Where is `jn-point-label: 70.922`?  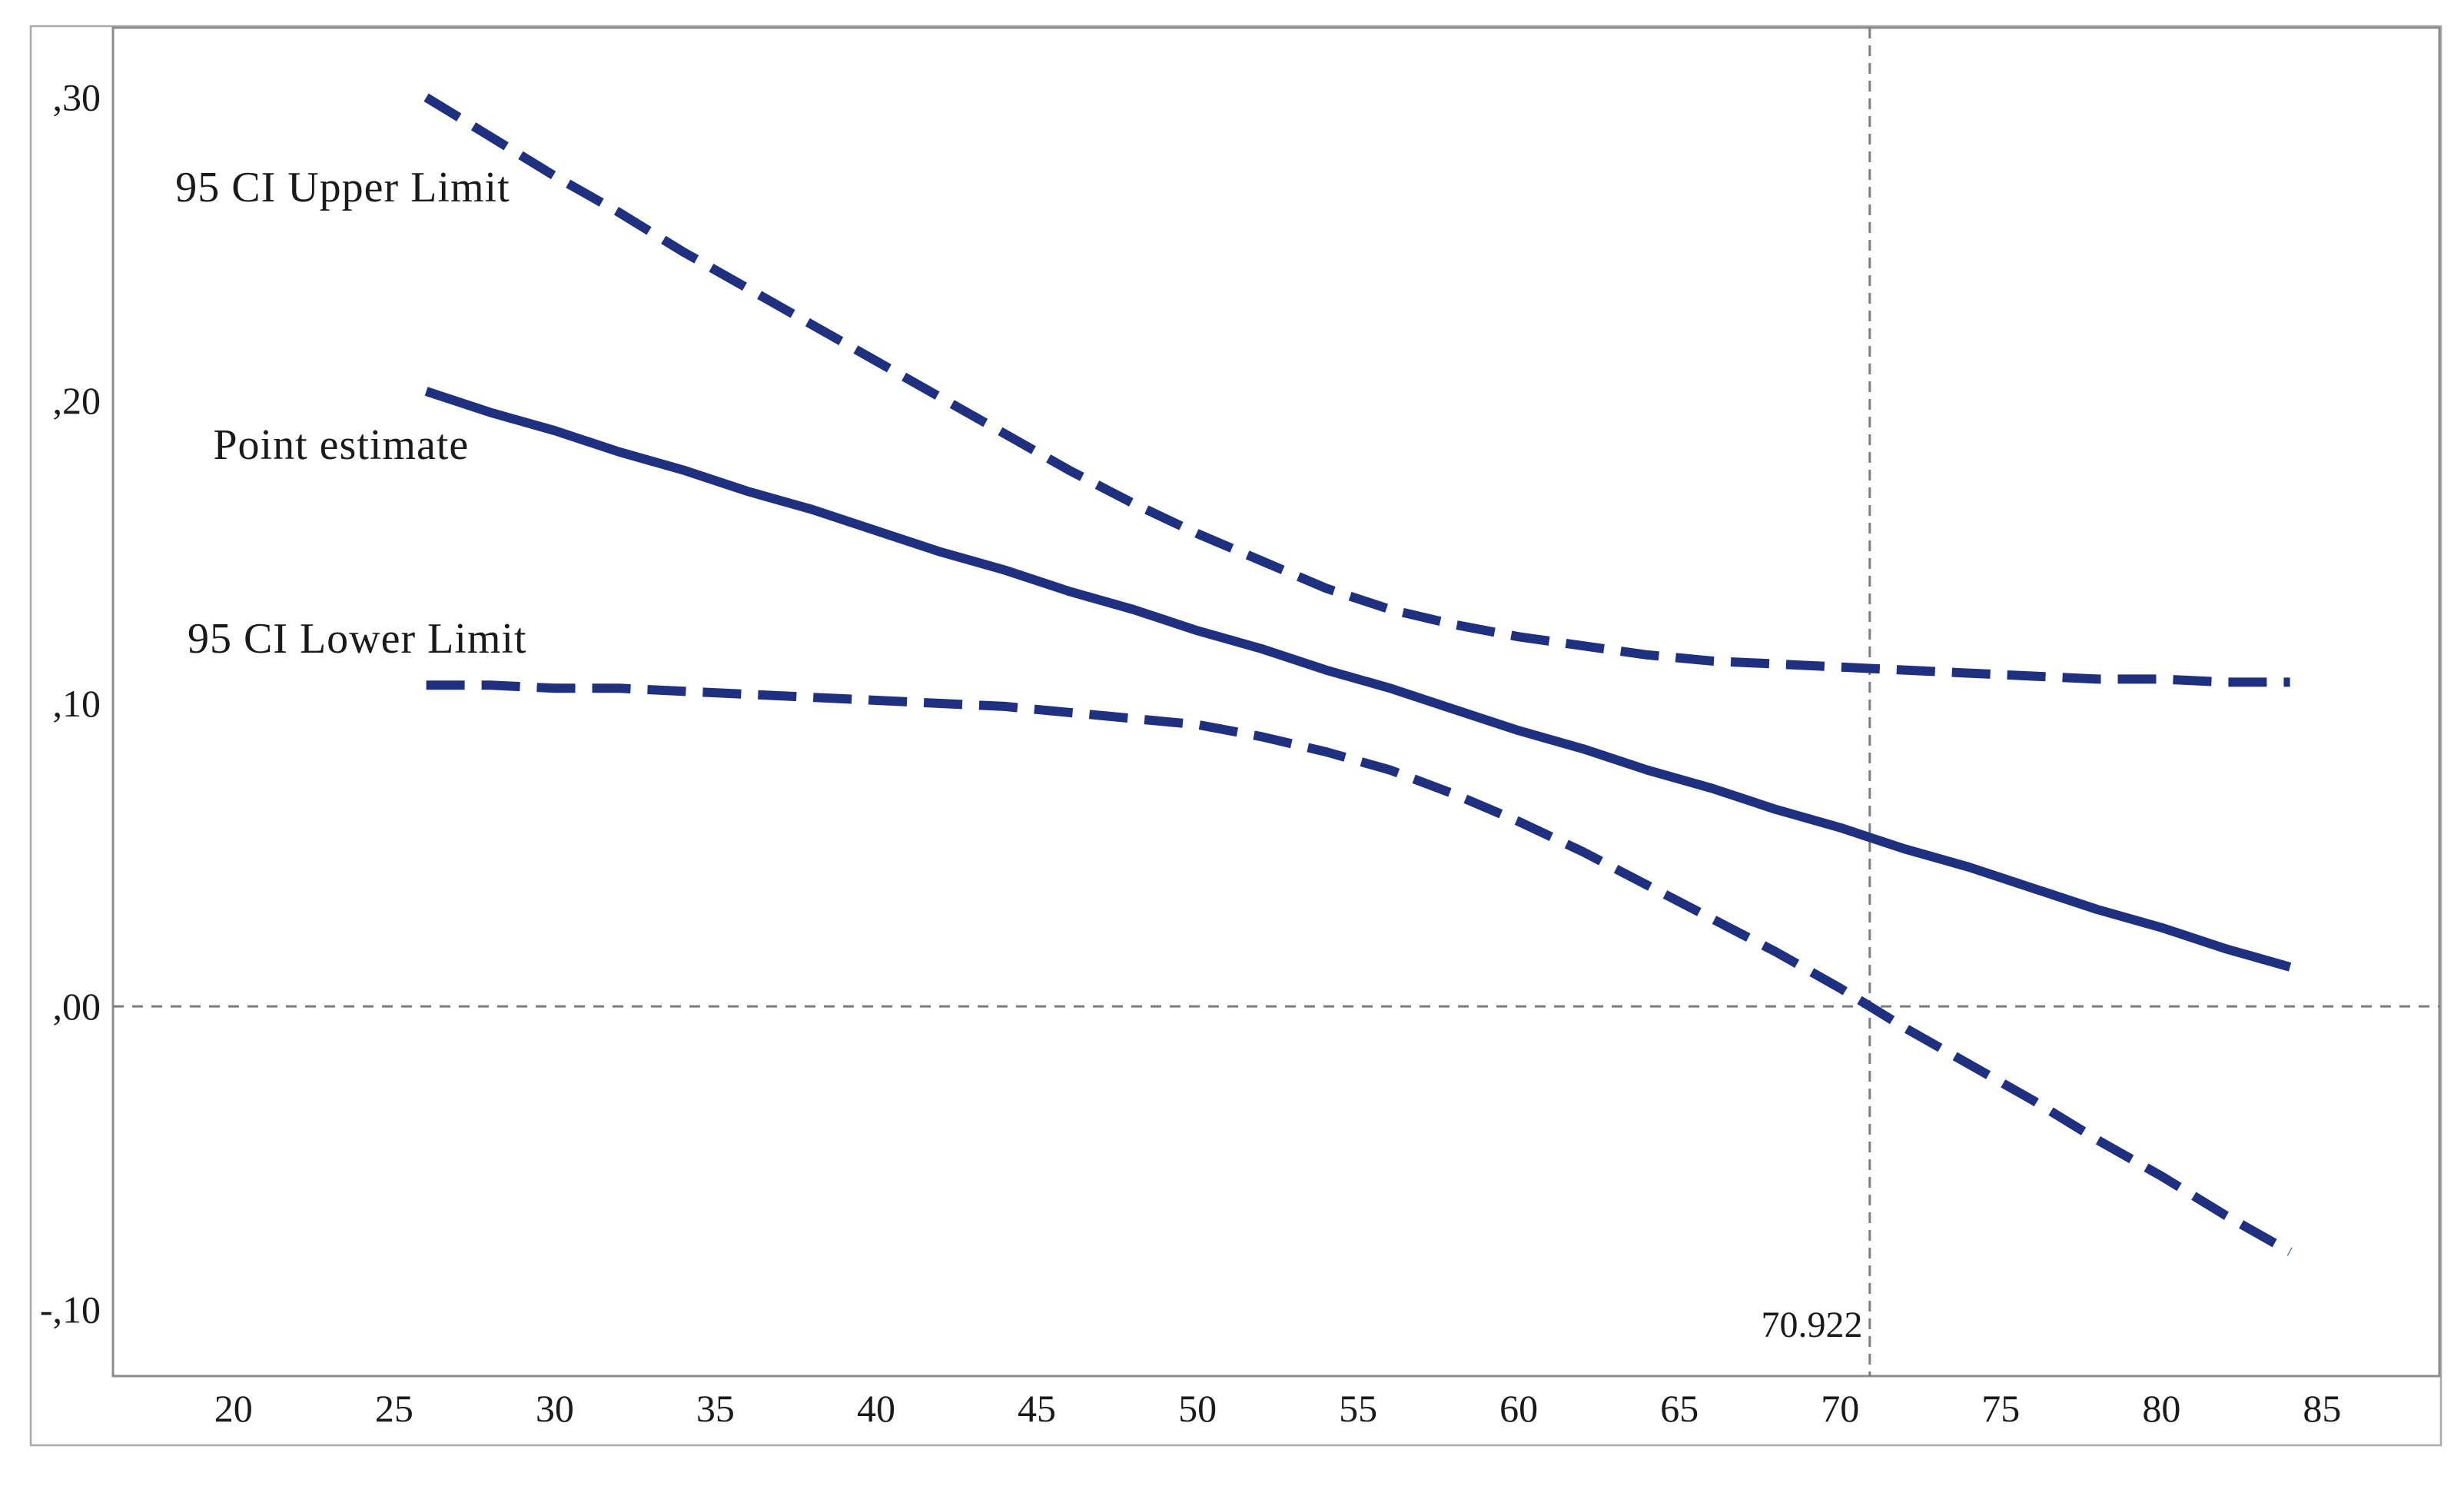 jn-point-label: 70.922 is located at coordinates (1812, 1325).